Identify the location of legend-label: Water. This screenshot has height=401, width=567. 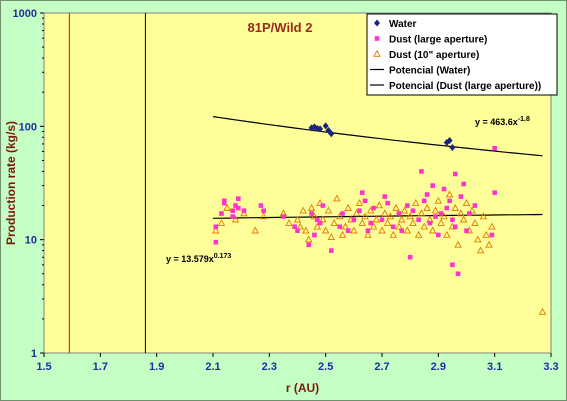
(403, 24).